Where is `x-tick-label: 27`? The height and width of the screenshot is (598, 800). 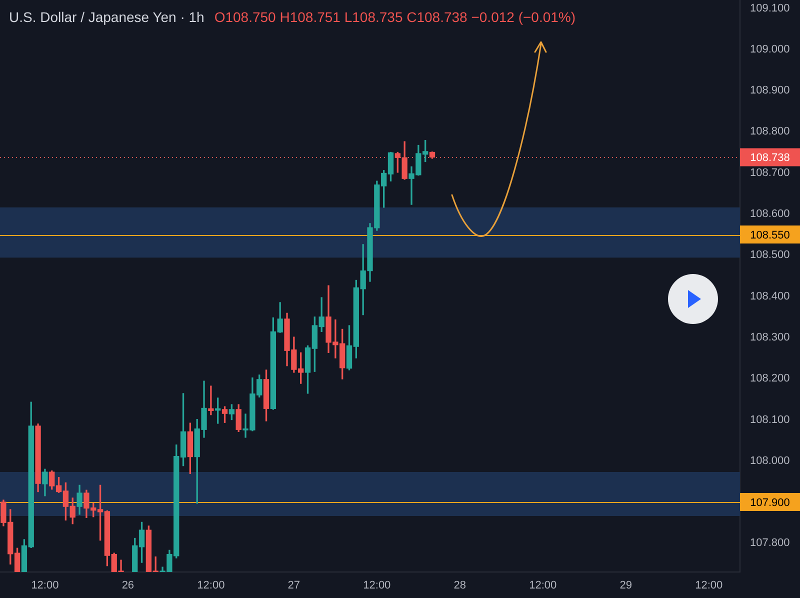 x-tick-label: 27 is located at coordinates (294, 586).